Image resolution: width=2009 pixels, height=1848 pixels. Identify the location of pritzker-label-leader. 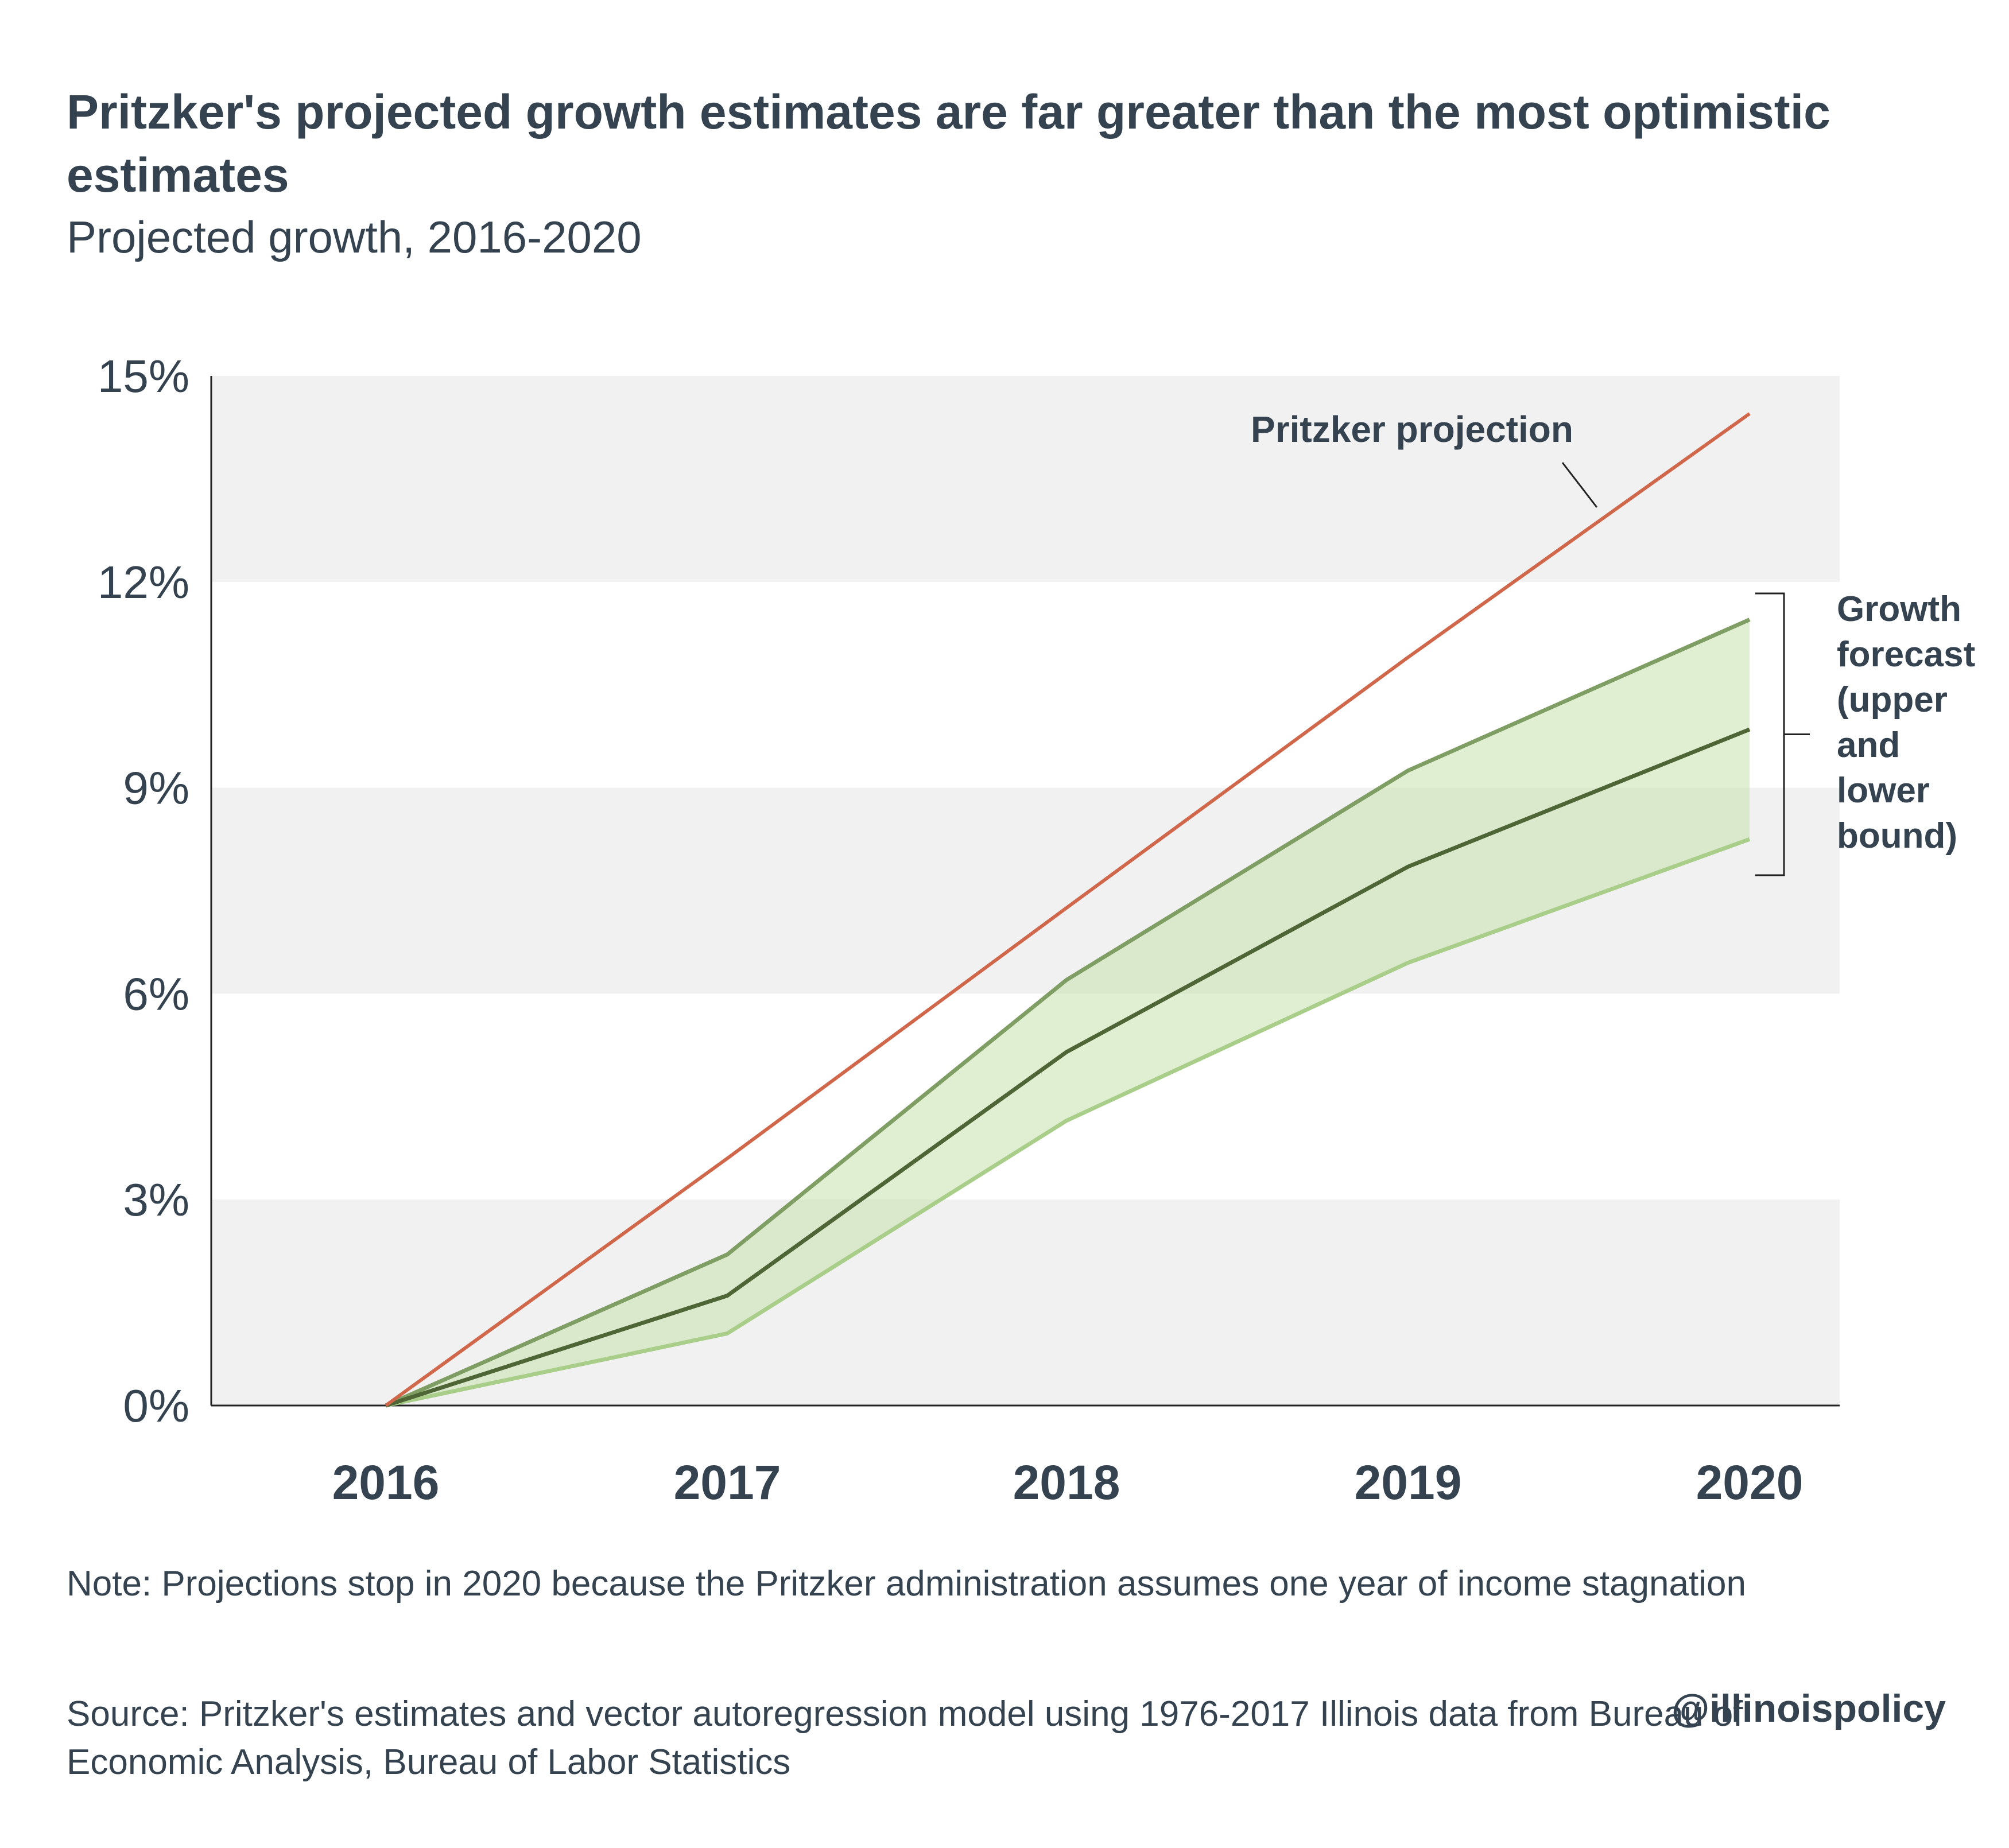
(1579, 485).